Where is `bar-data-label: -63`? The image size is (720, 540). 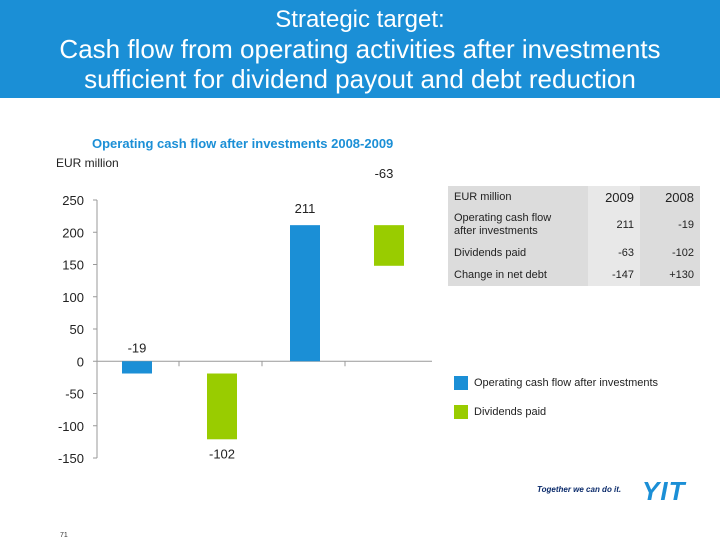
bar-data-label: -63 is located at coordinates (384, 173).